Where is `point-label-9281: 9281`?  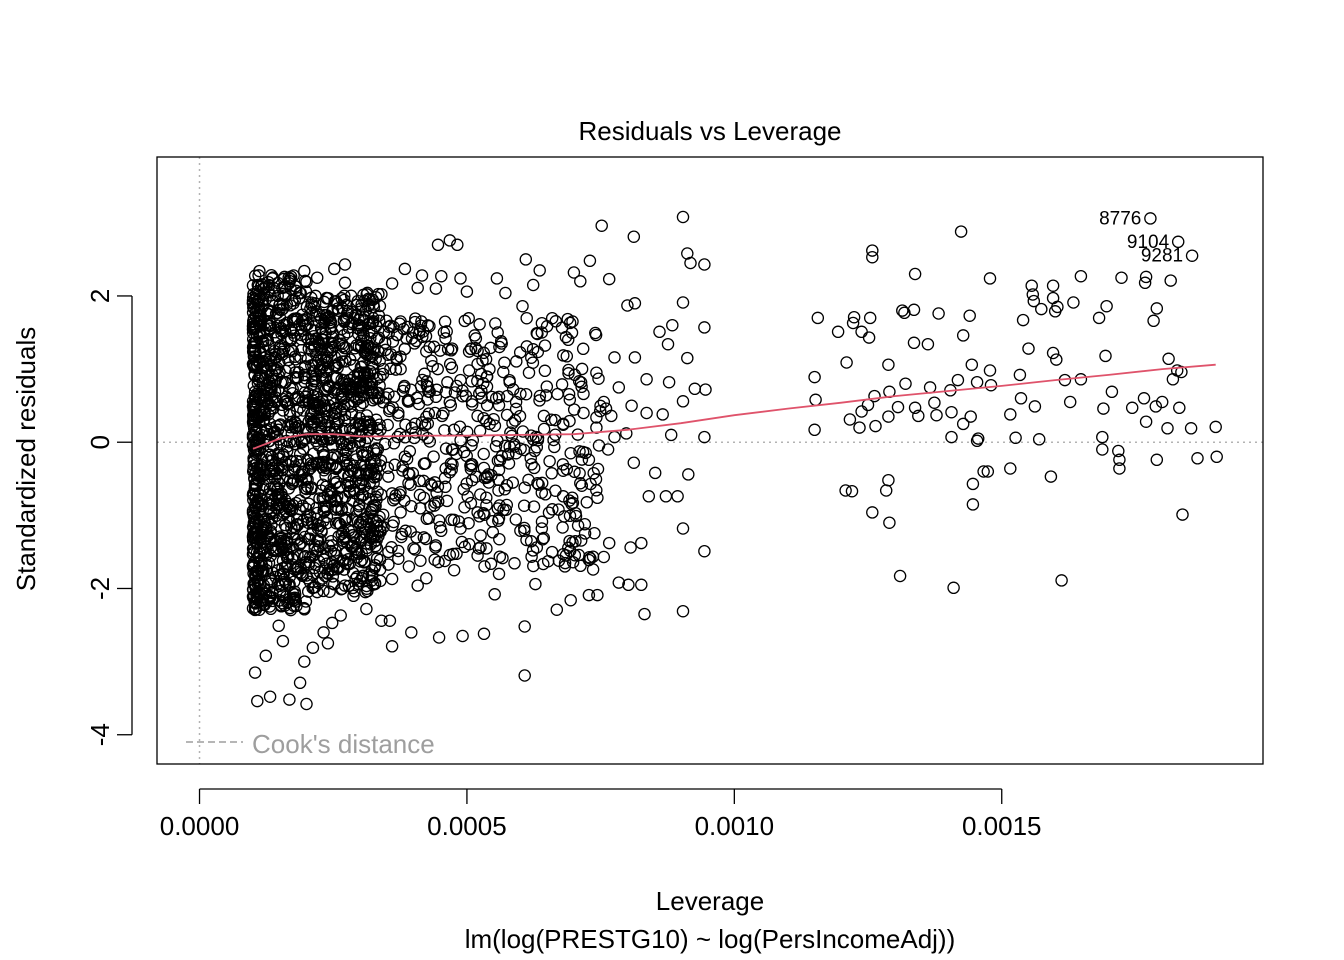
point-label-9281: 9281 is located at coordinates (1162, 256).